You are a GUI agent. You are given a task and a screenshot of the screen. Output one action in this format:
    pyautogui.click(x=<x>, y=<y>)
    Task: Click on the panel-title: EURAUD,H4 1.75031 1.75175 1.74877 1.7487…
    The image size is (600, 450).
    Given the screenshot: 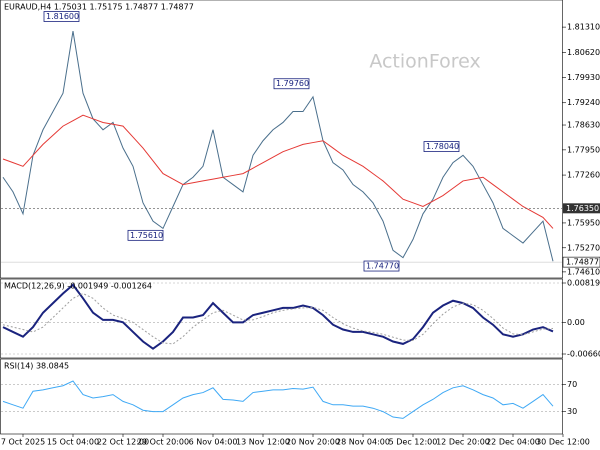 What is the action you would take?
    pyautogui.click(x=99, y=7)
    